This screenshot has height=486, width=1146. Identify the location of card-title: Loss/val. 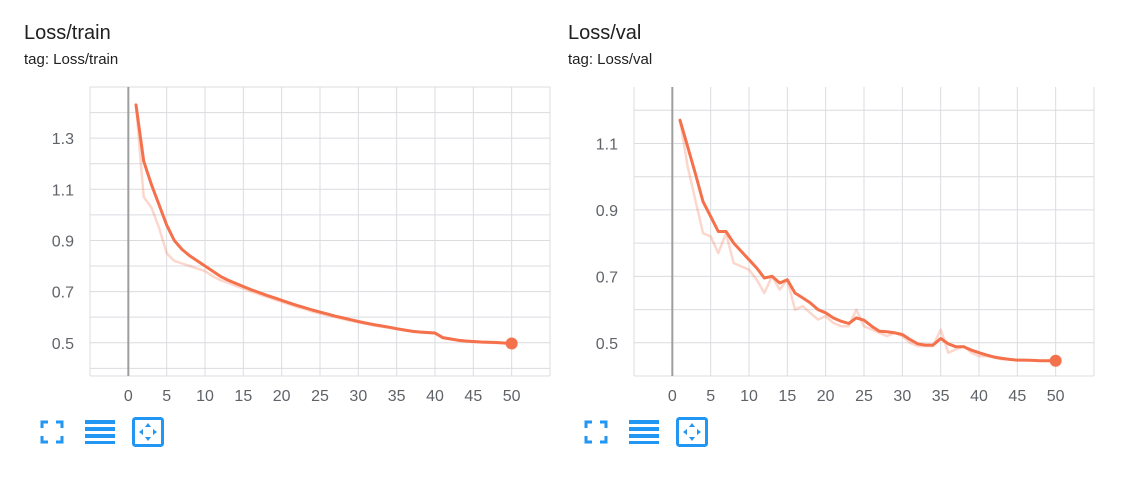
(605, 33).